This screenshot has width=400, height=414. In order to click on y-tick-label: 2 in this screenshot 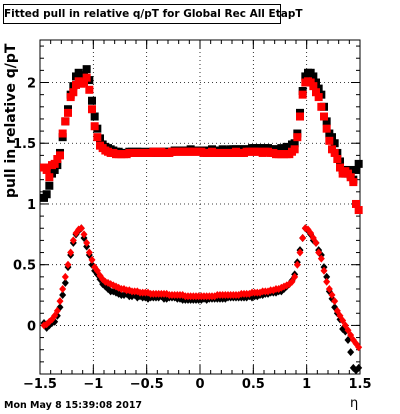, I will do `click(31, 84)`.